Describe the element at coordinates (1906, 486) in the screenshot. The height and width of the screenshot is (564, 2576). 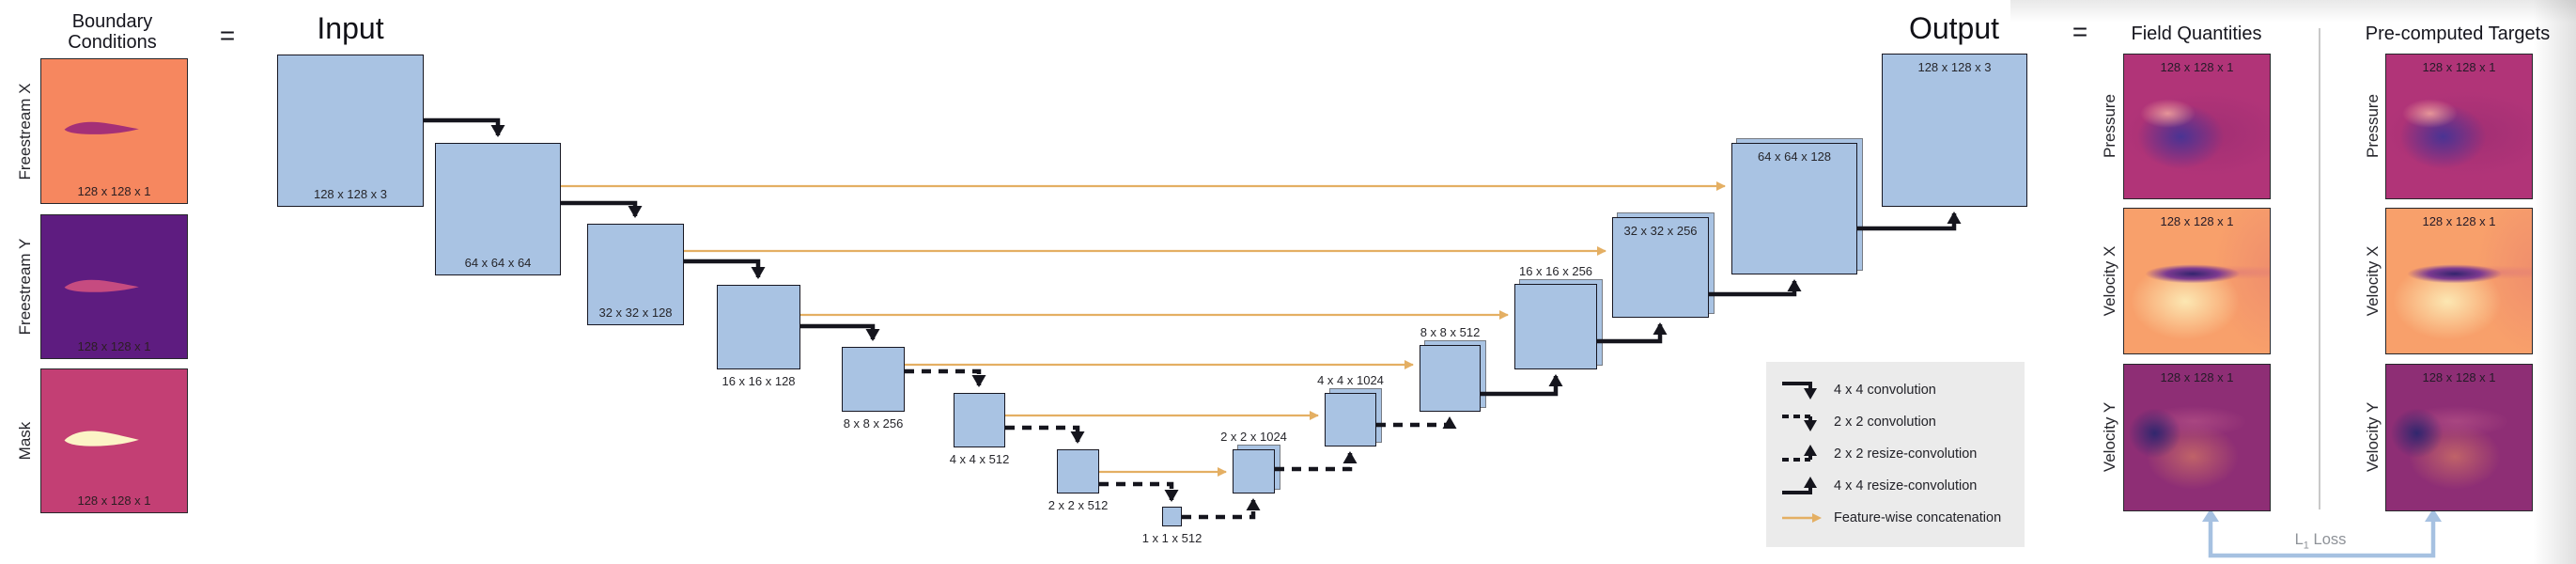
I see `legend-label: 4 x 4 resize-convolution` at that location.